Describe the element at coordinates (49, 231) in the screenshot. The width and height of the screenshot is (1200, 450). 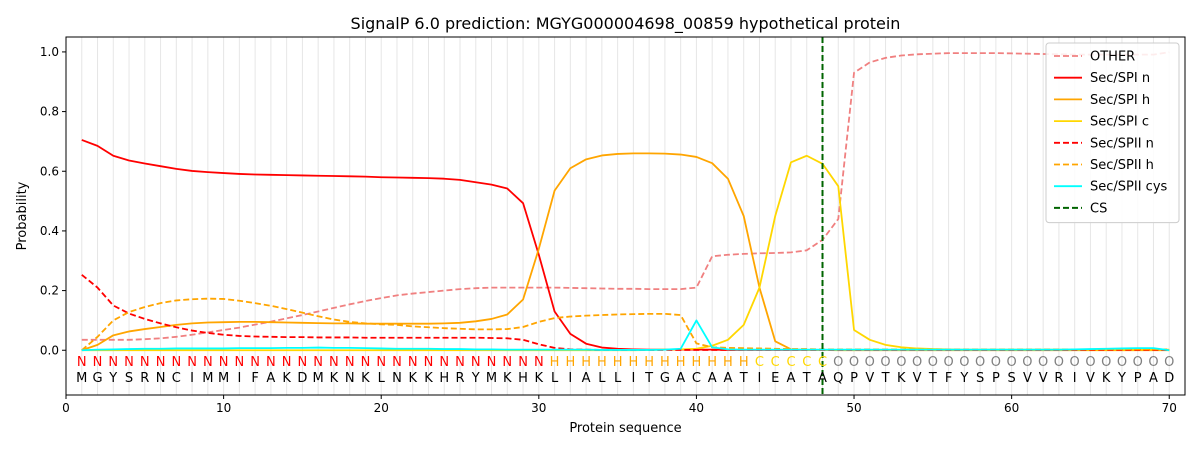
I see `y-tick-label: 0.4` at that location.